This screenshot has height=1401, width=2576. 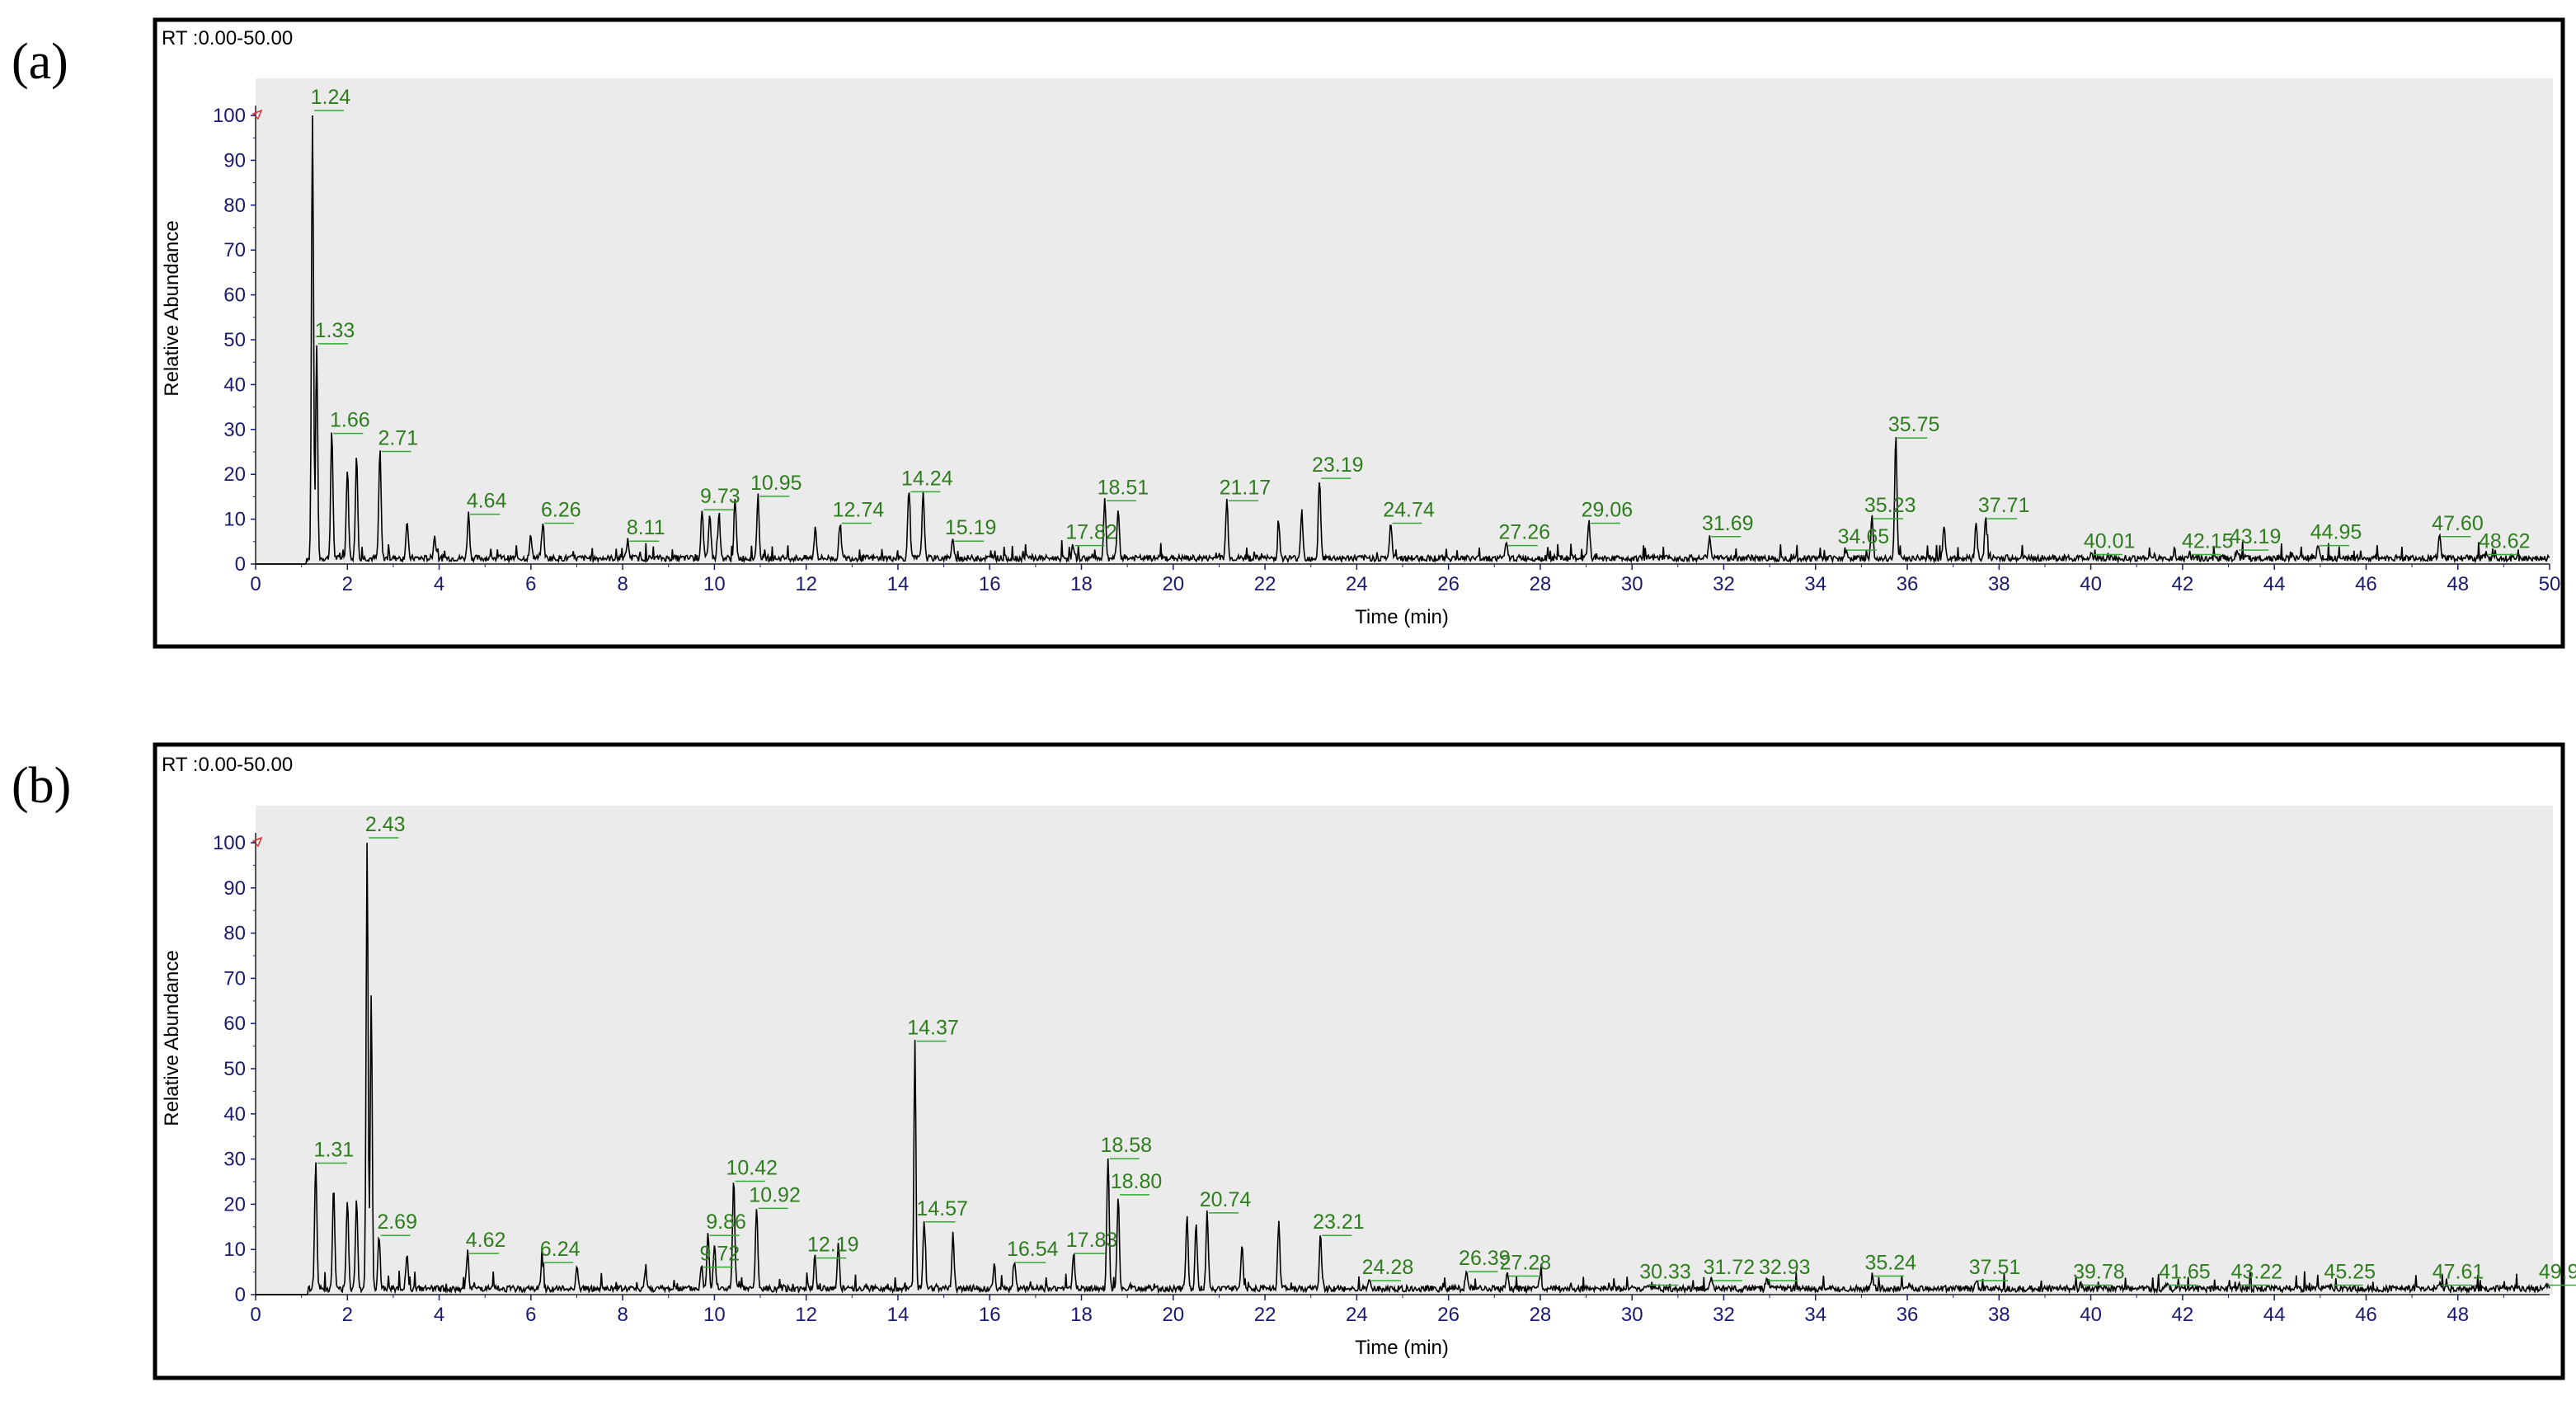 What do you see at coordinates (1908, 584) in the screenshot?
I see `x-tick-label: 36` at bounding box center [1908, 584].